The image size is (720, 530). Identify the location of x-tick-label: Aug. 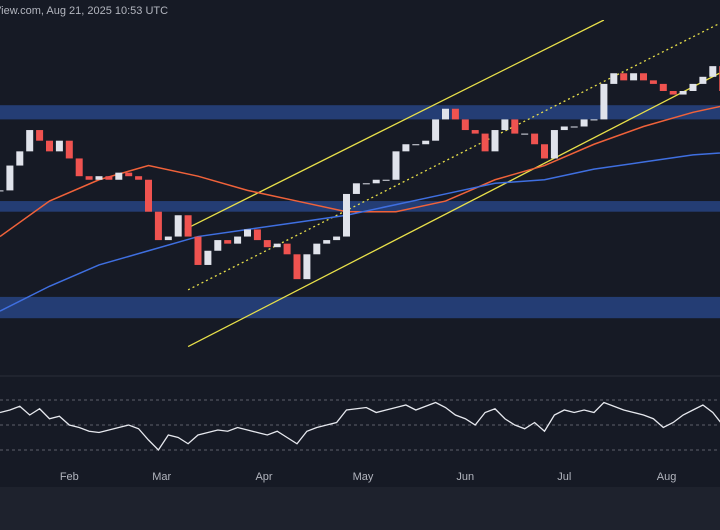
(667, 477).